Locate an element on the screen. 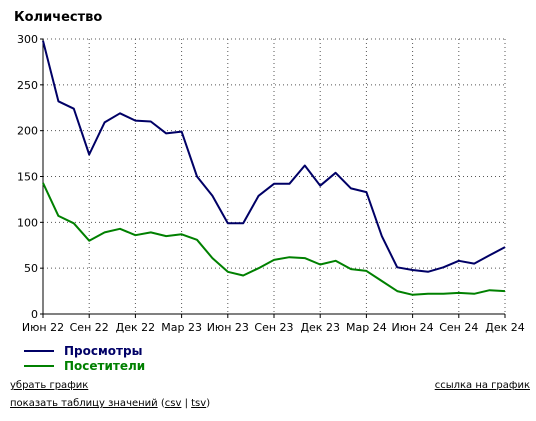  chart-legend: Просмотры Посетители is located at coordinates (84, 358).